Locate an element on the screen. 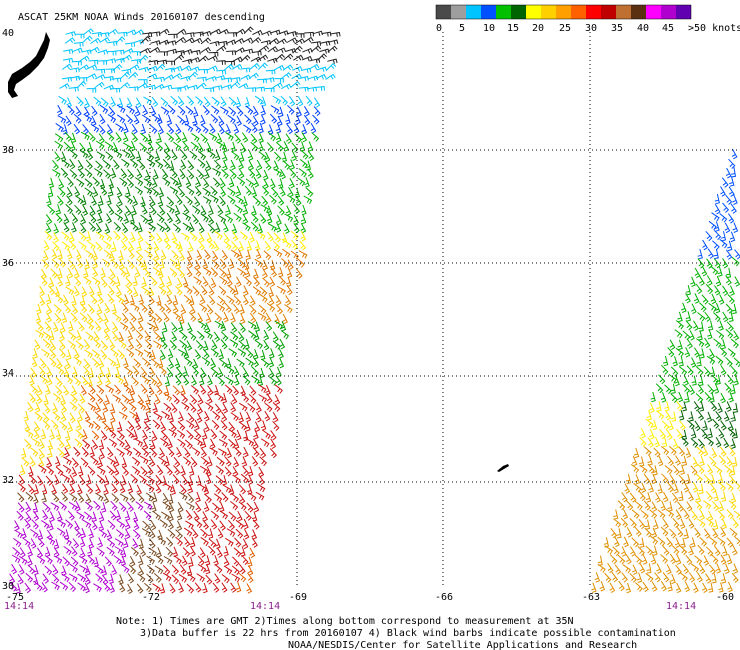  legend-label: 10 is located at coordinates (489, 28).